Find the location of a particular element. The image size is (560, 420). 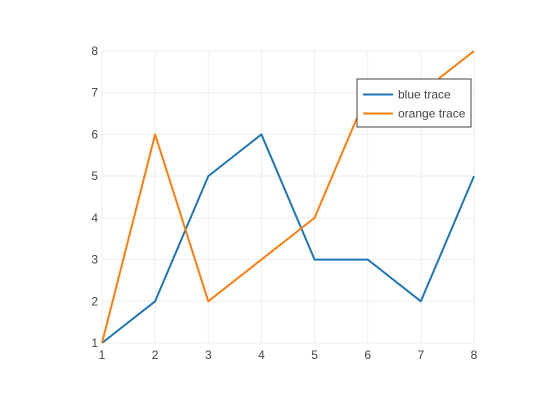

y-tick-label: 8 is located at coordinates (94, 51).